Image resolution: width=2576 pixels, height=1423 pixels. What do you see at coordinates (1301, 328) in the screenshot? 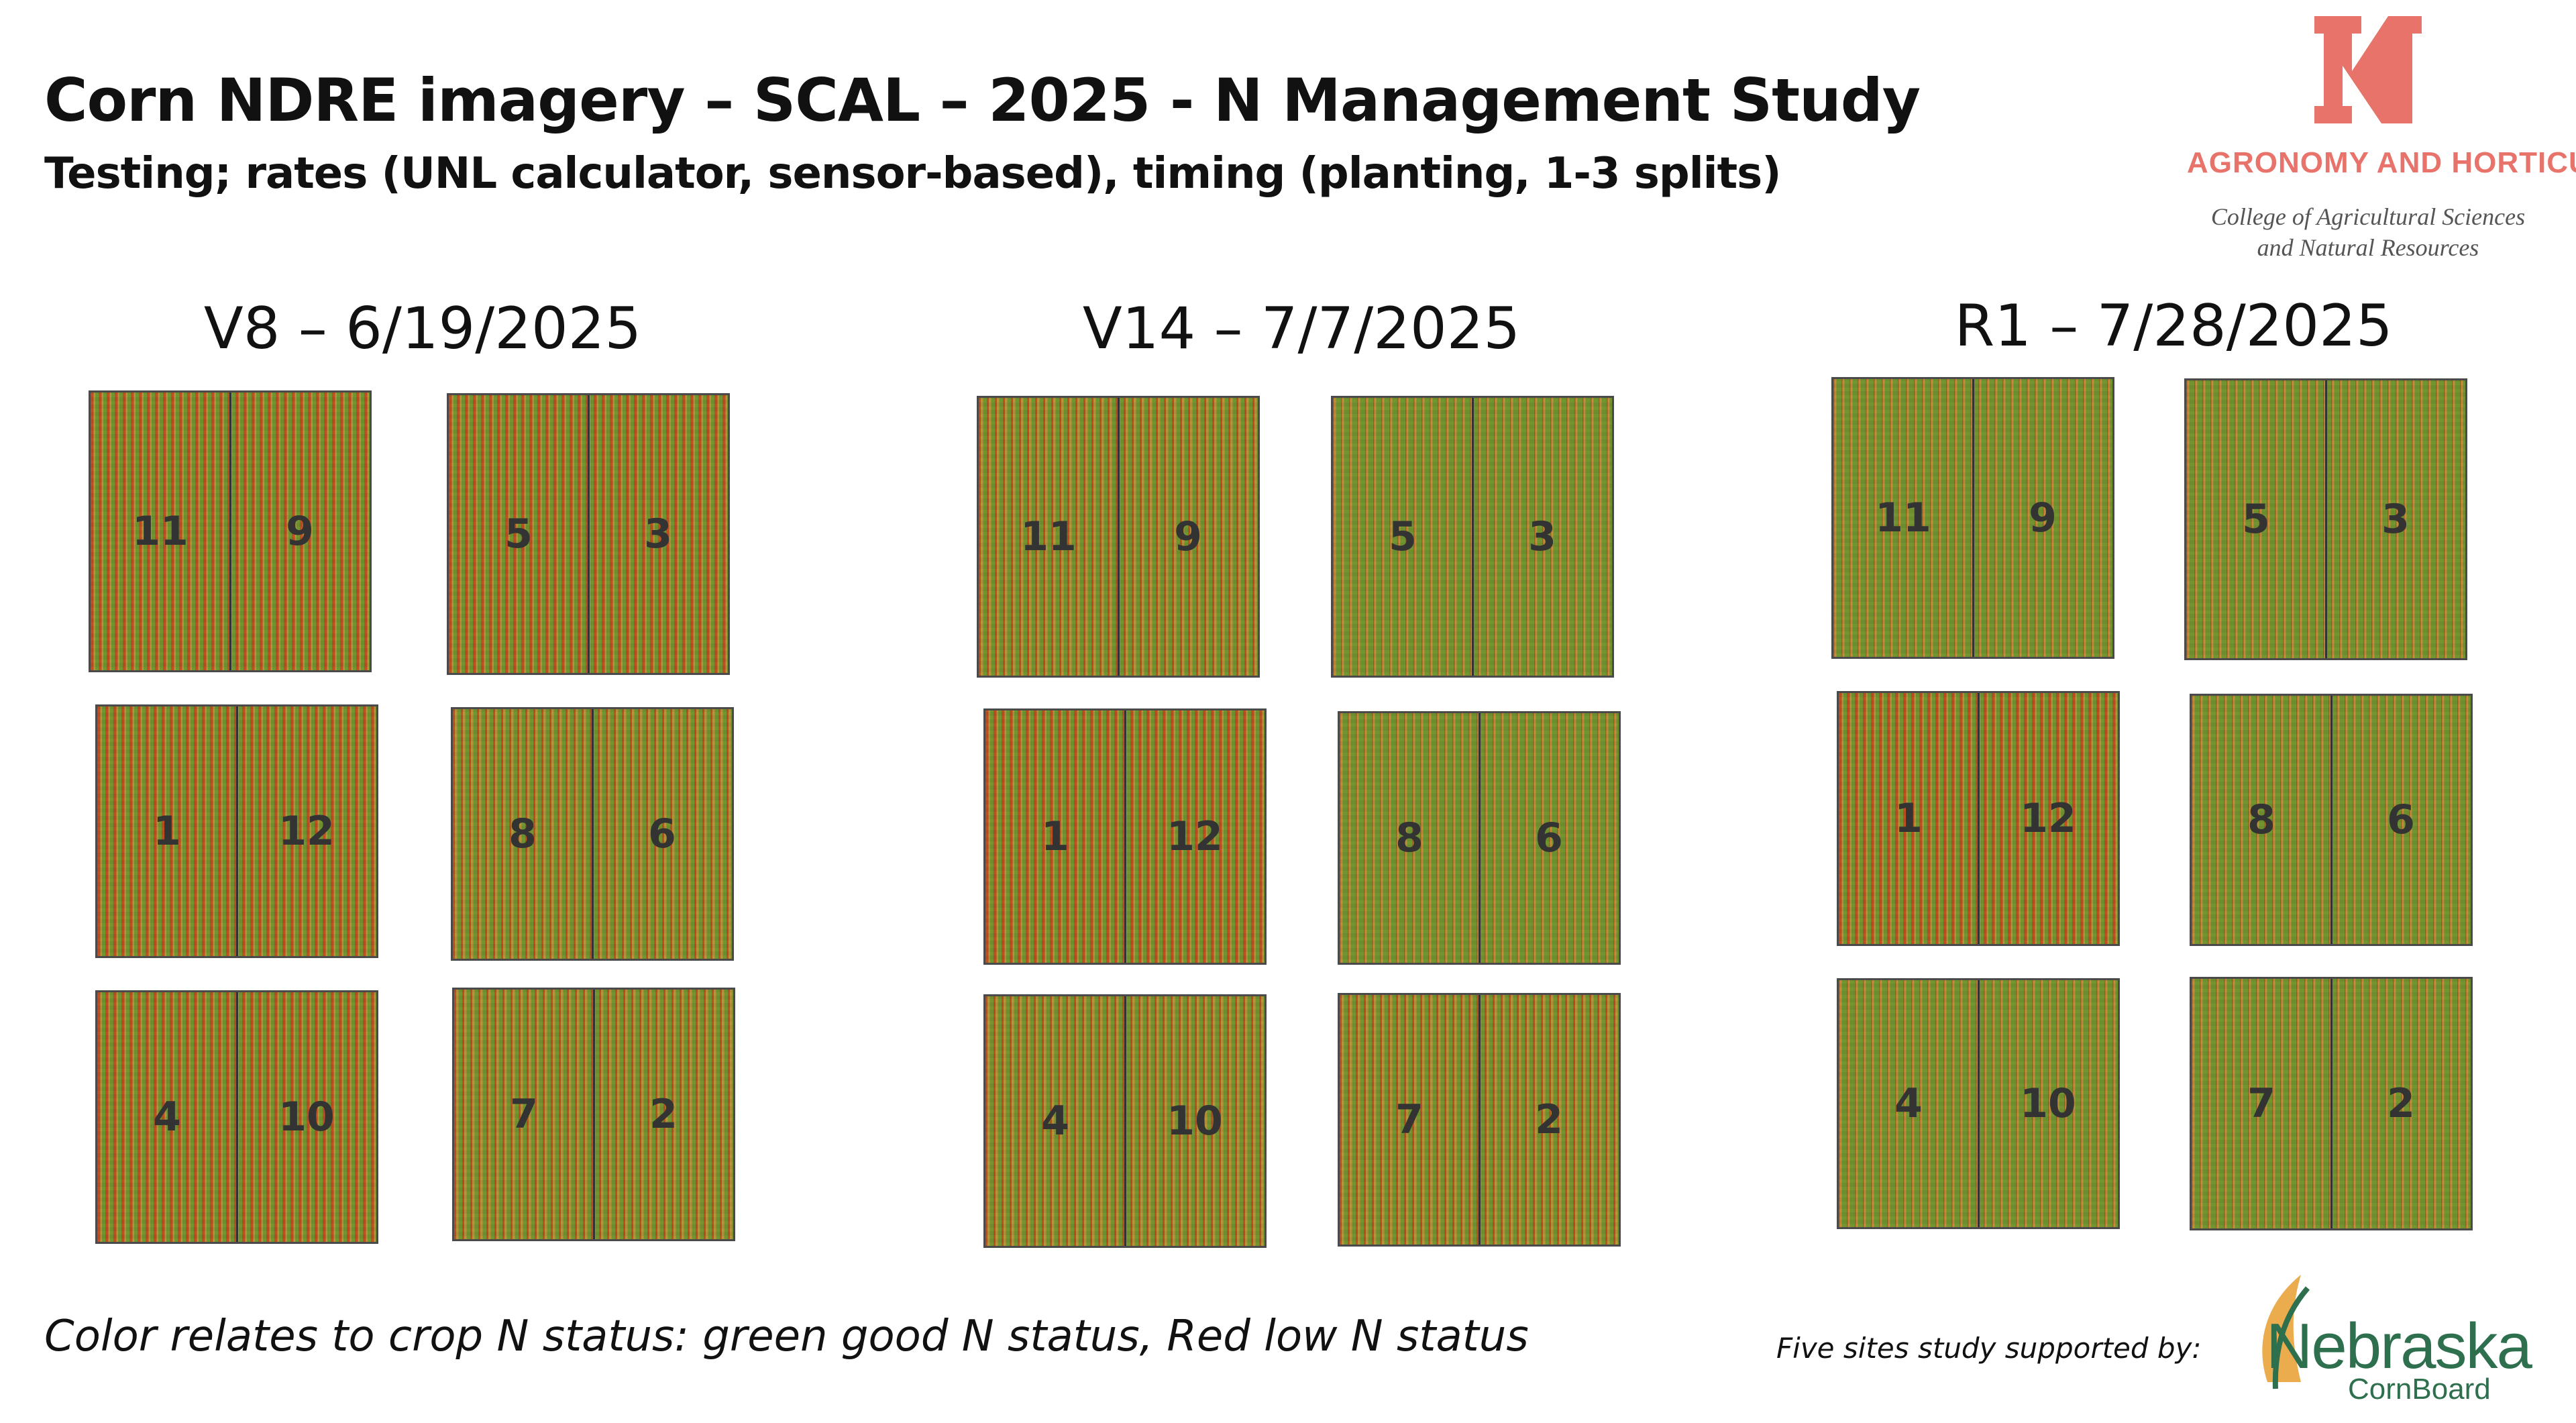
I see `stage-title-v14: V14 – 7/7/2025` at bounding box center [1301, 328].